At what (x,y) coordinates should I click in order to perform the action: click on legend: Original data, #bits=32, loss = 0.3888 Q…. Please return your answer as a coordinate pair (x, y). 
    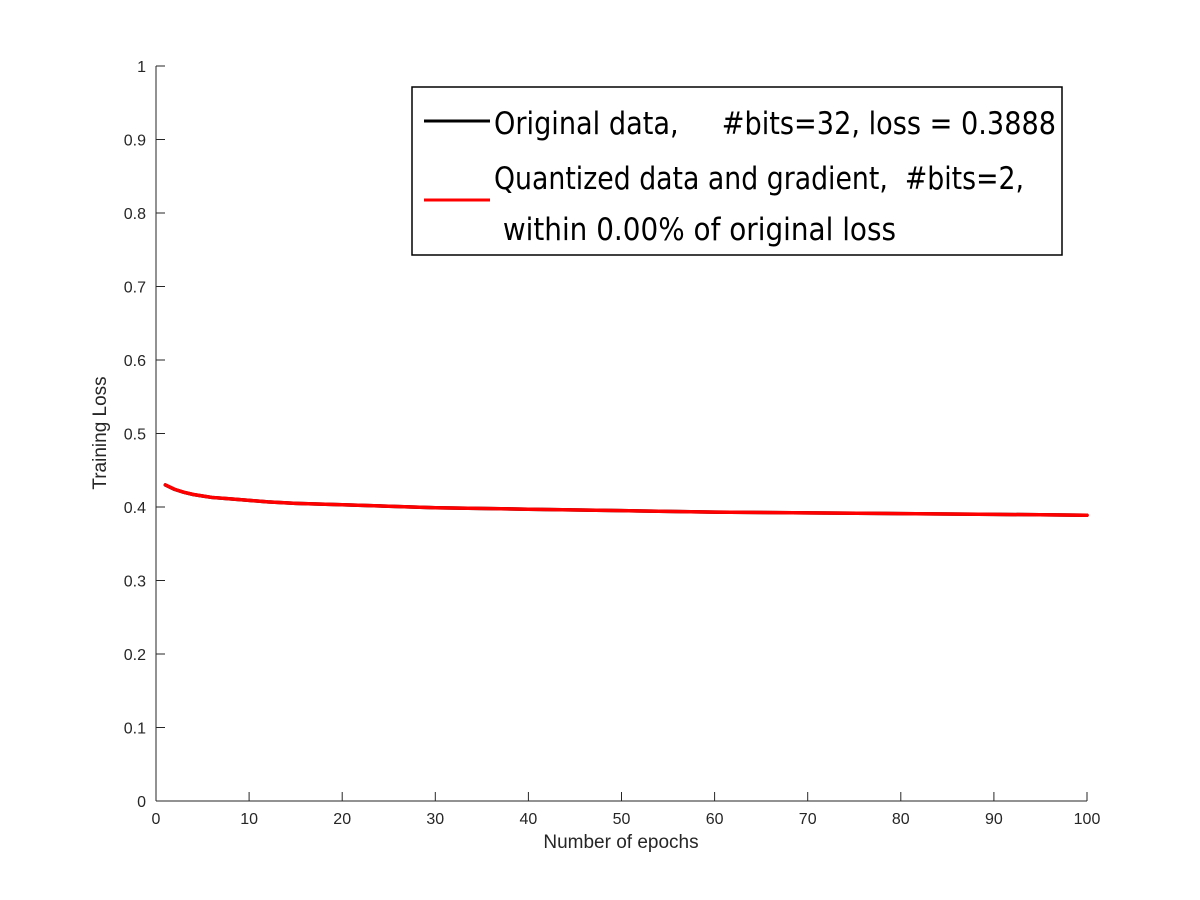
    Looking at the image, I should click on (737, 171).